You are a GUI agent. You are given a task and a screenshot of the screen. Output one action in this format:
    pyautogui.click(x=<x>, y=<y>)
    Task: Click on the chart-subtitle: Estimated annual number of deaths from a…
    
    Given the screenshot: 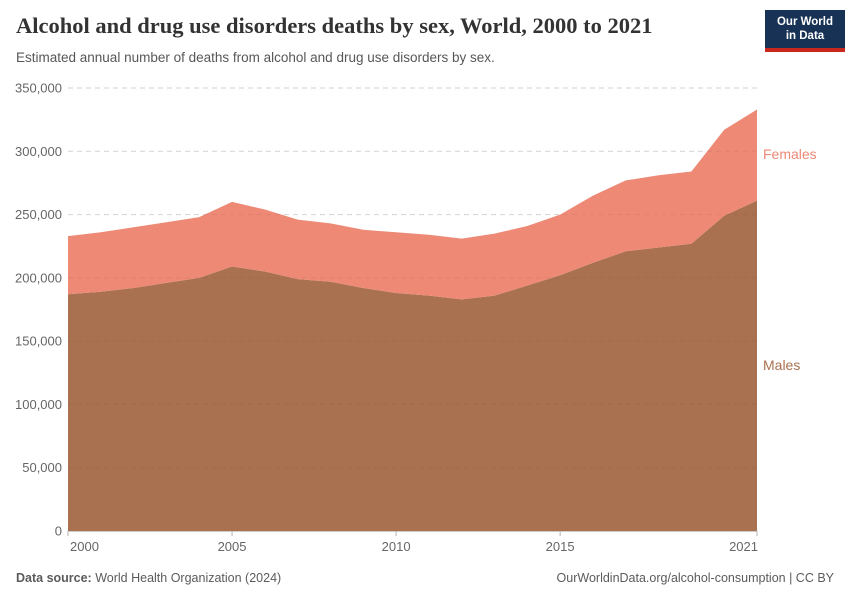 What is the action you would take?
    pyautogui.click(x=255, y=57)
    